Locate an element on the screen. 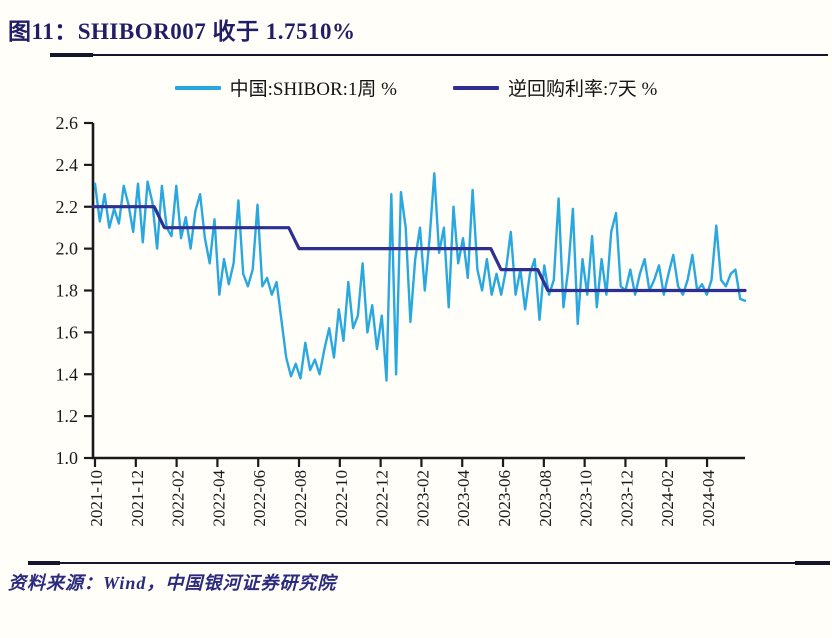  y-tick-label: 2.0 is located at coordinates (67, 249).